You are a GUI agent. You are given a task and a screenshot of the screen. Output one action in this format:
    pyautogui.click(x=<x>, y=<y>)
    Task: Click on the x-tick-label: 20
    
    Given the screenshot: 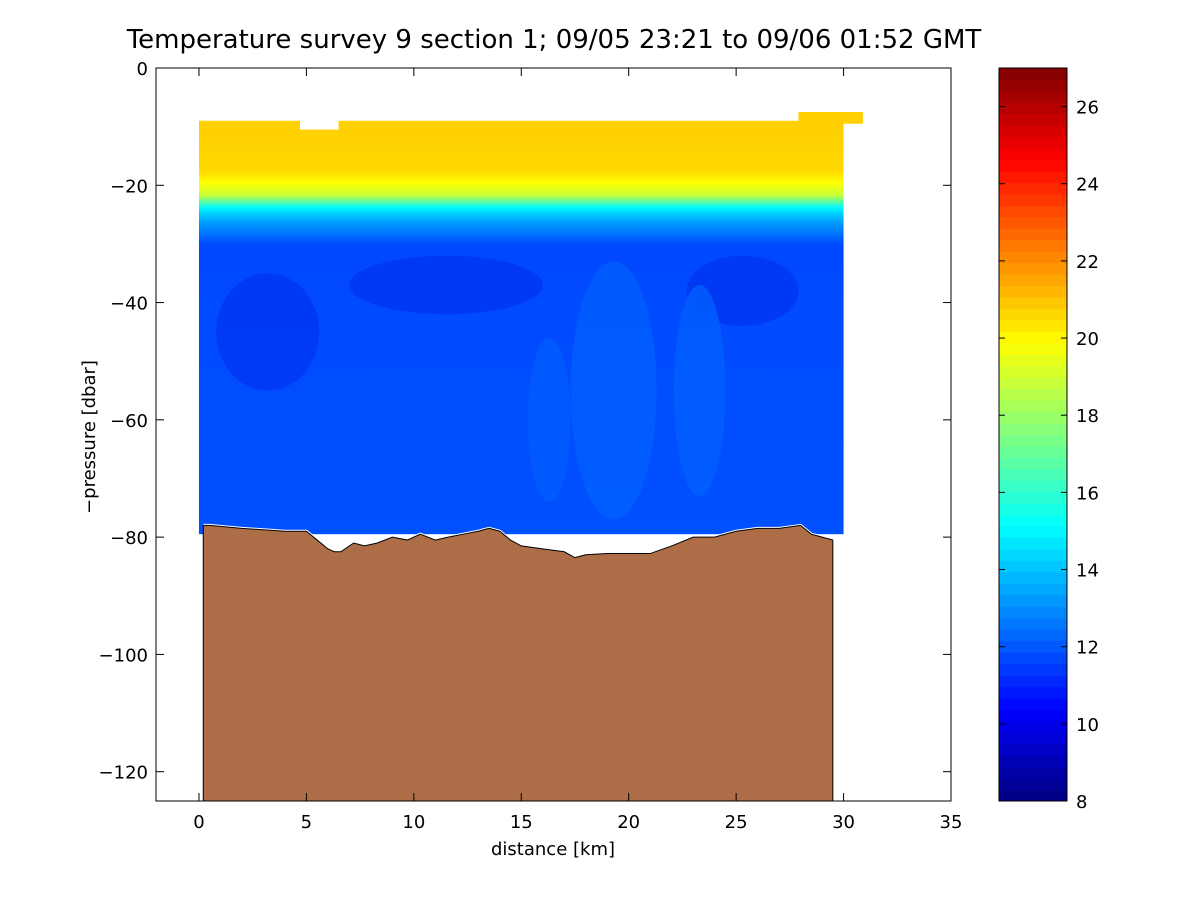 What is the action you would take?
    pyautogui.click(x=628, y=822)
    